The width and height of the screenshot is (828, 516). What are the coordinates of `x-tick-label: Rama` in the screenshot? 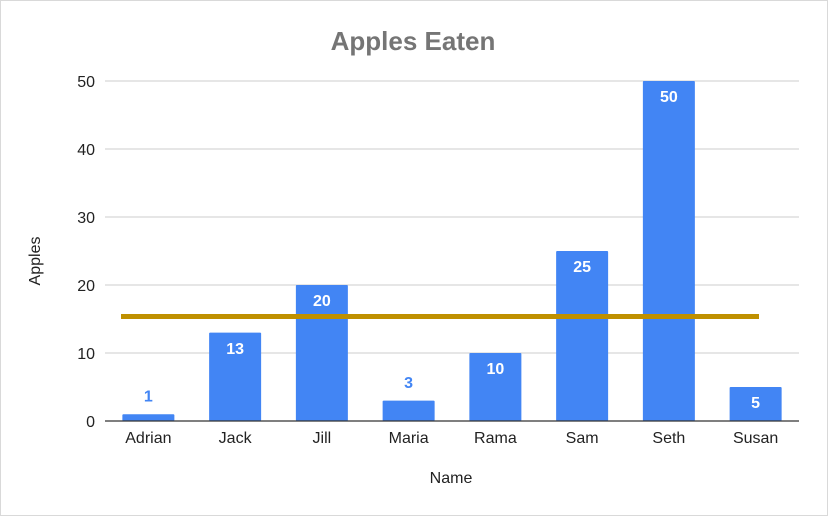 It's located at (495, 438).